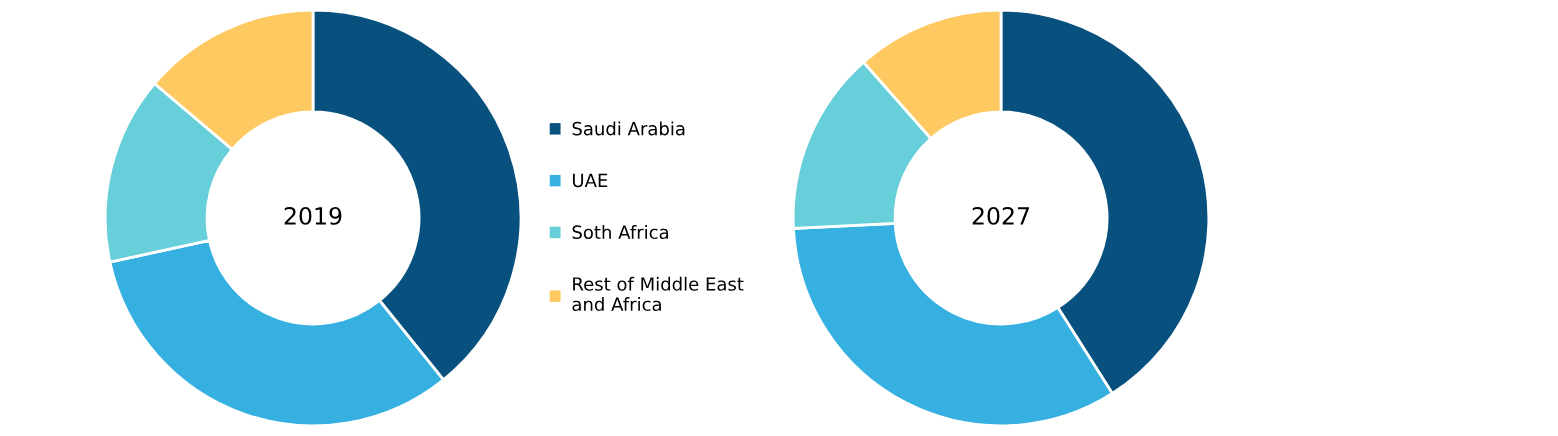 This screenshot has width=1558, height=436. I want to click on legend-label: Saudi Arabia, so click(628, 128).